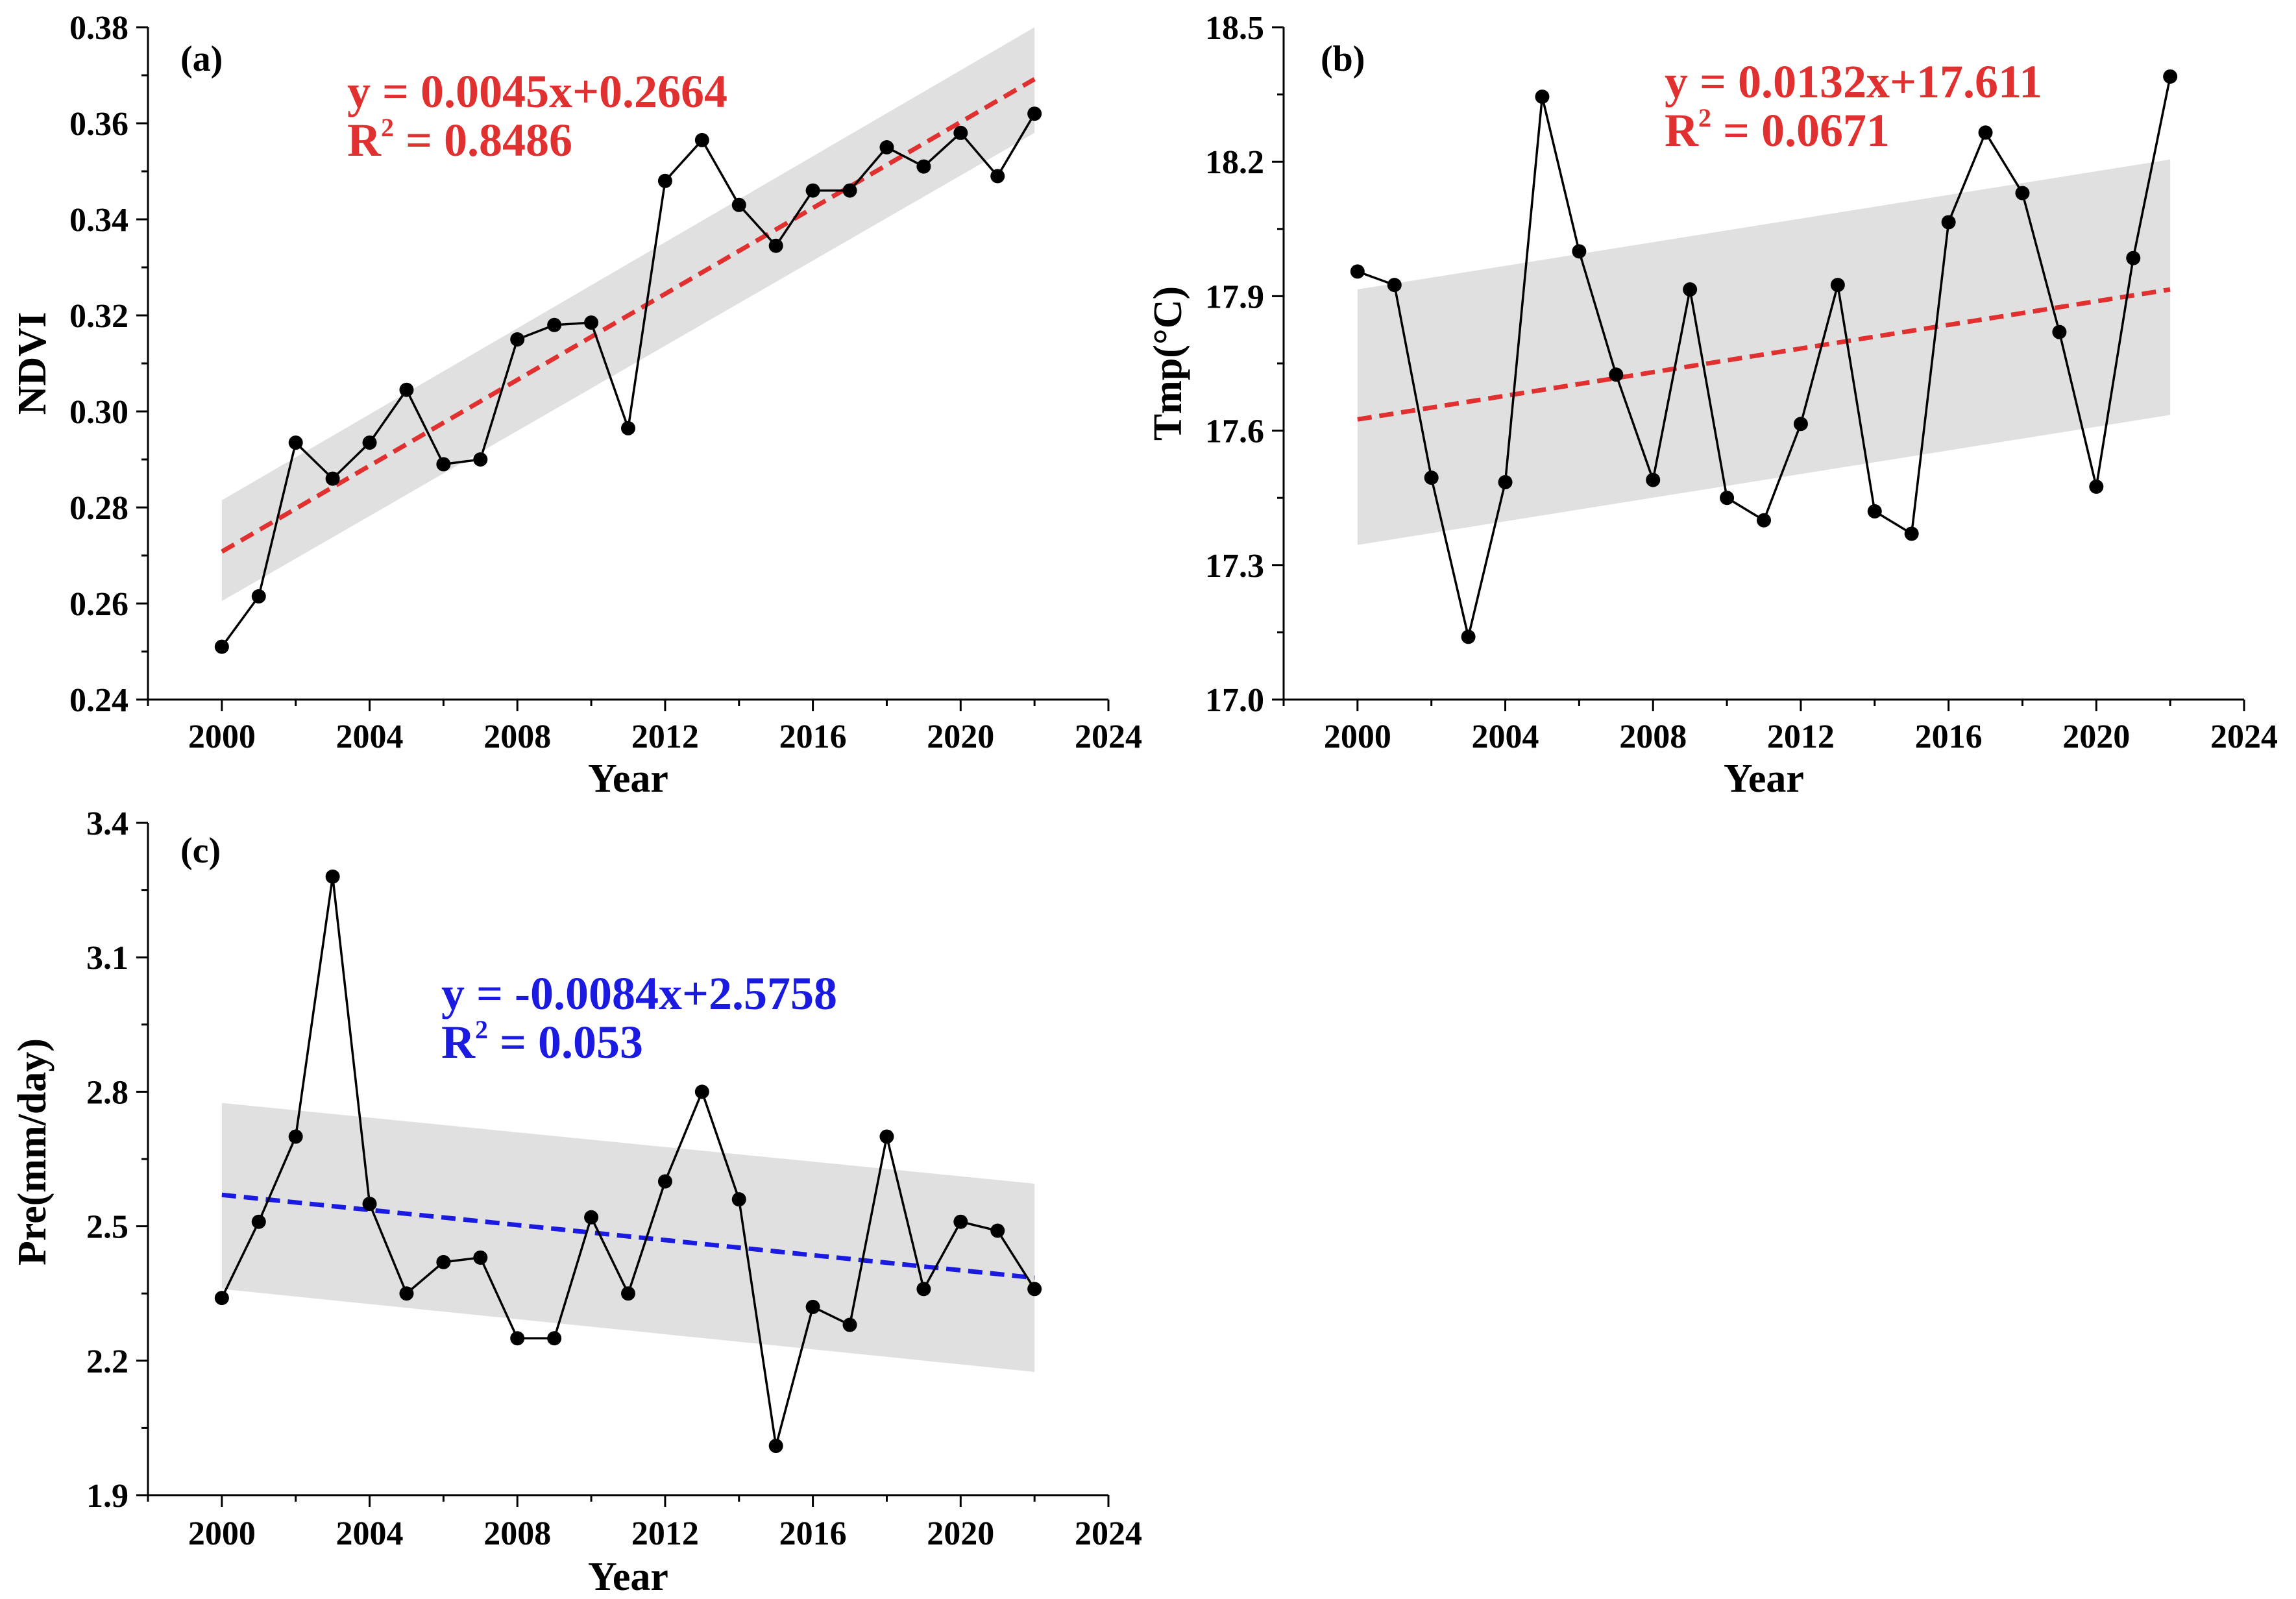 This screenshot has width=2296, height=1599. I want to click on y-tick-label: 2.5, so click(107, 1228).